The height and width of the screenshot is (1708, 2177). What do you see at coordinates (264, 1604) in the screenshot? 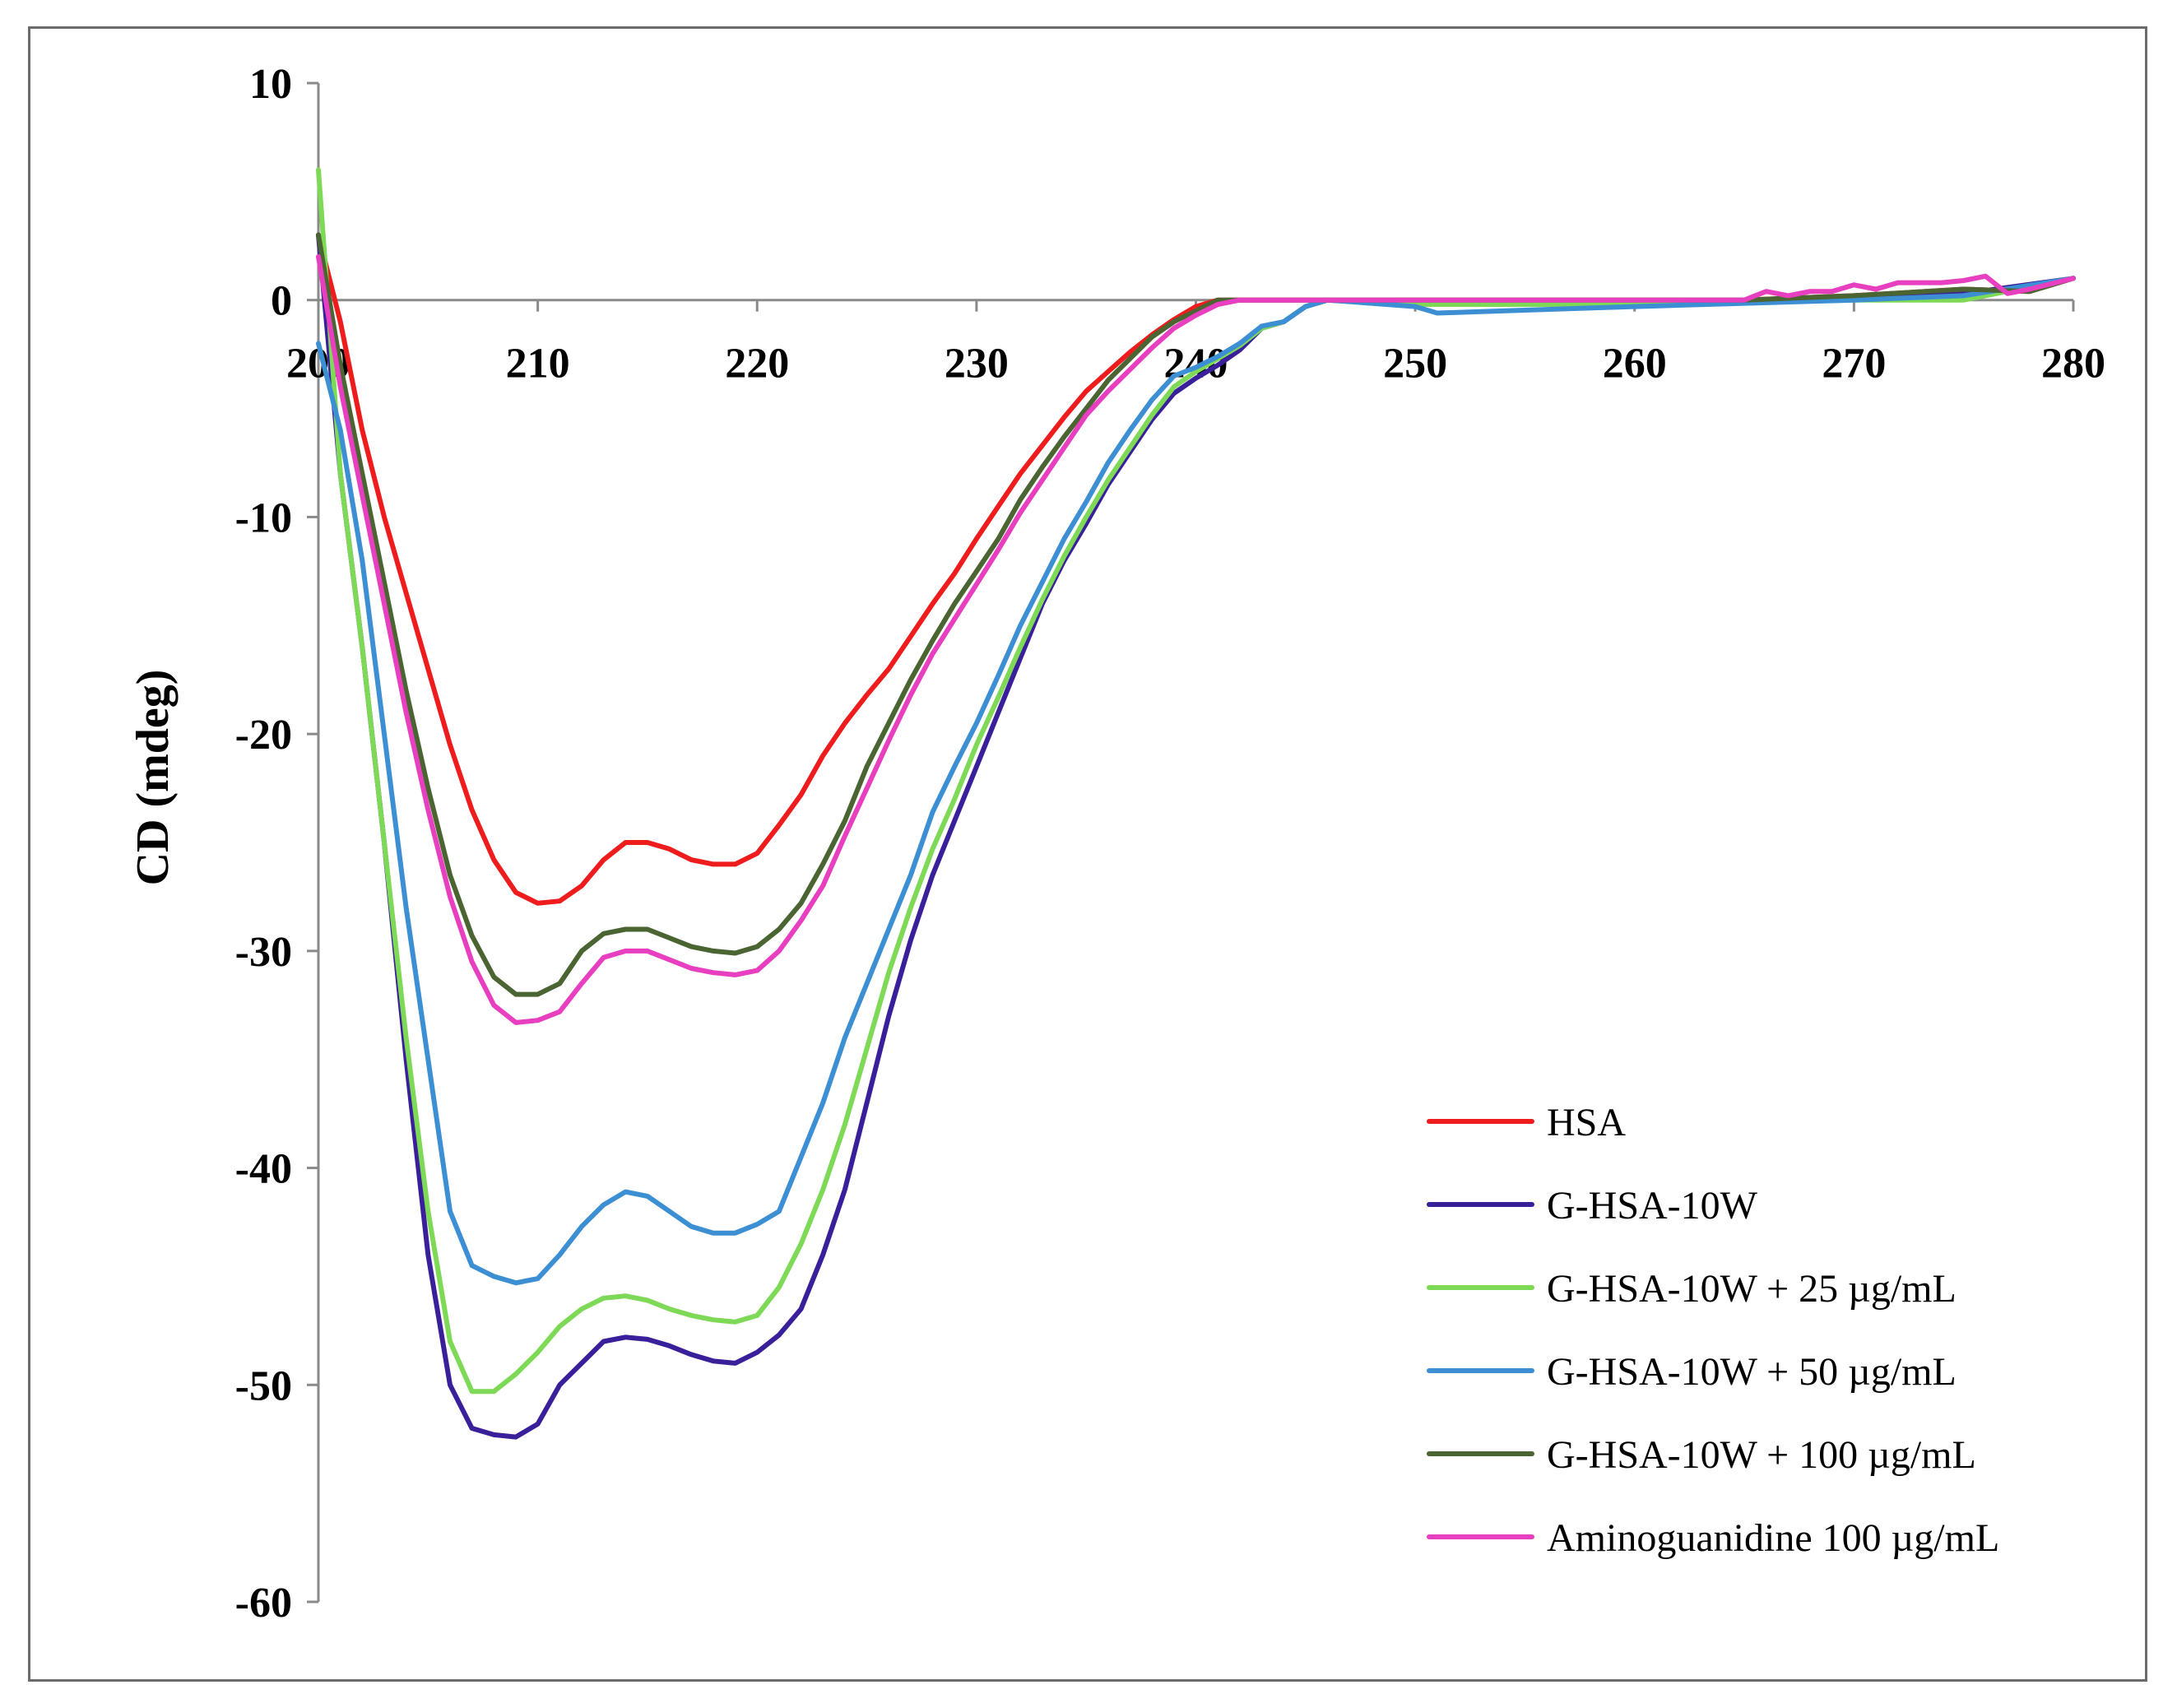
I see `y-tick-label: -60` at bounding box center [264, 1604].